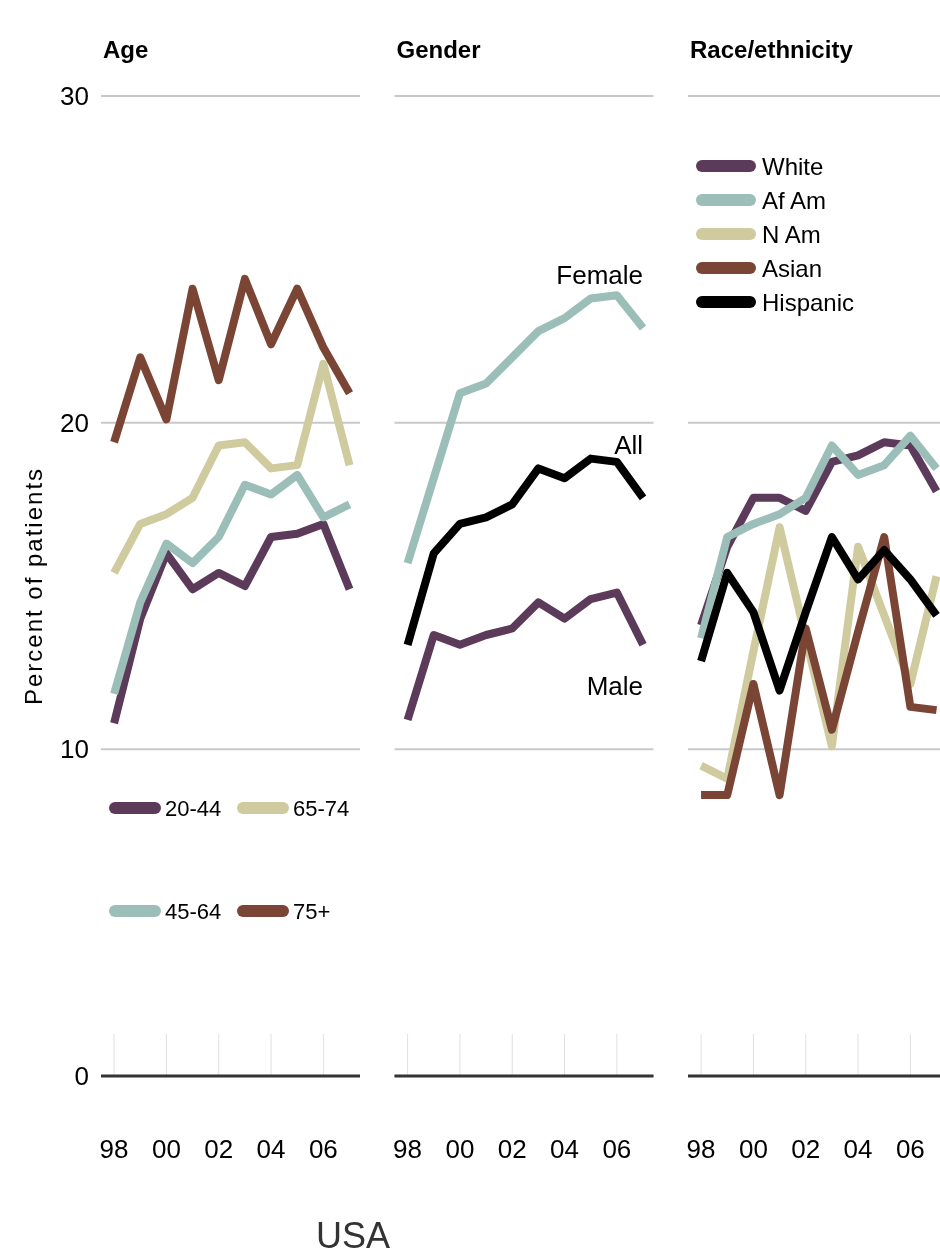 Image resolution: width=940 pixels, height=1258 pixels. What do you see at coordinates (808, 302) in the screenshot?
I see `legend-label: Hispanic` at bounding box center [808, 302].